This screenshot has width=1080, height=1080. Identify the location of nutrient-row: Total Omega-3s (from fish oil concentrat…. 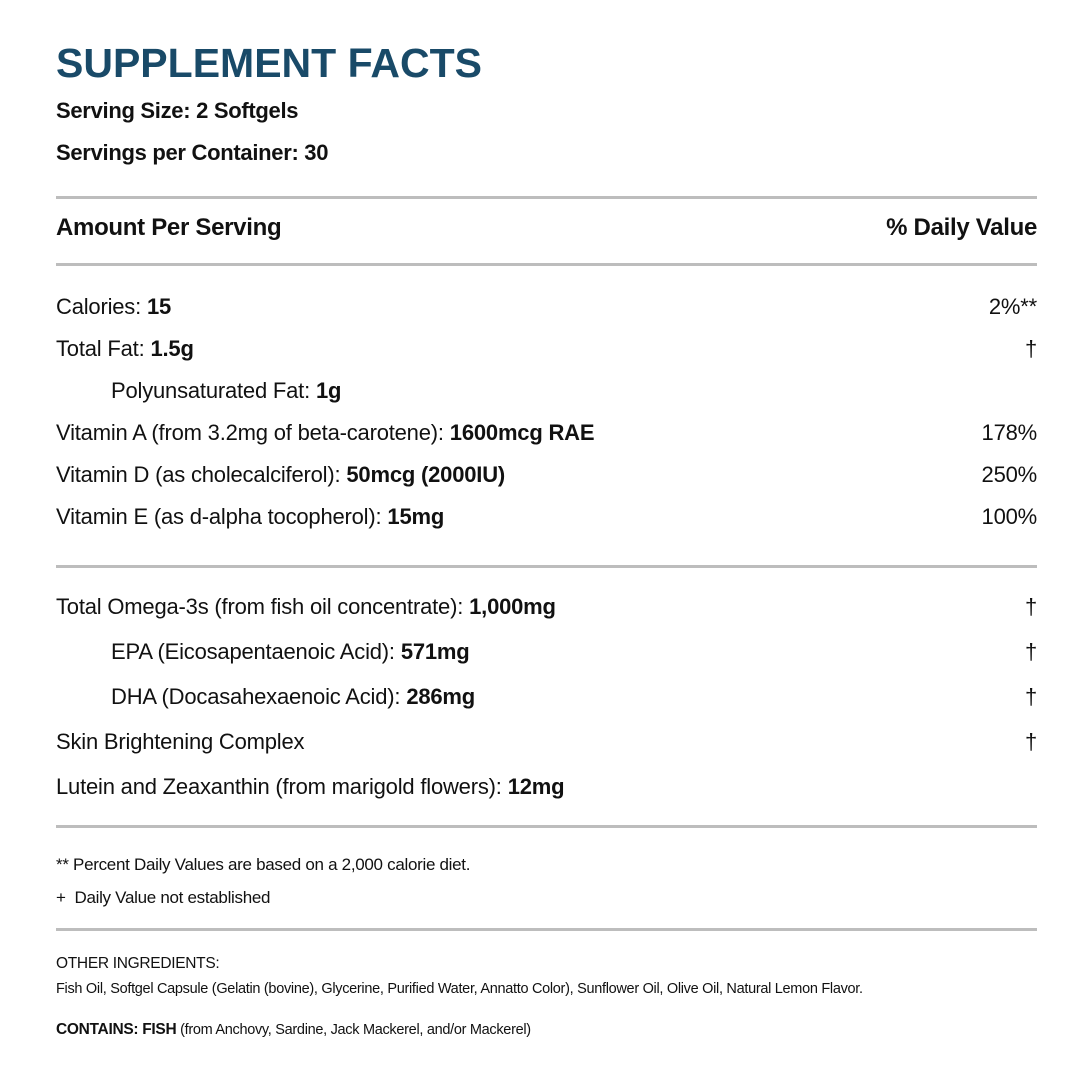
(546, 606).